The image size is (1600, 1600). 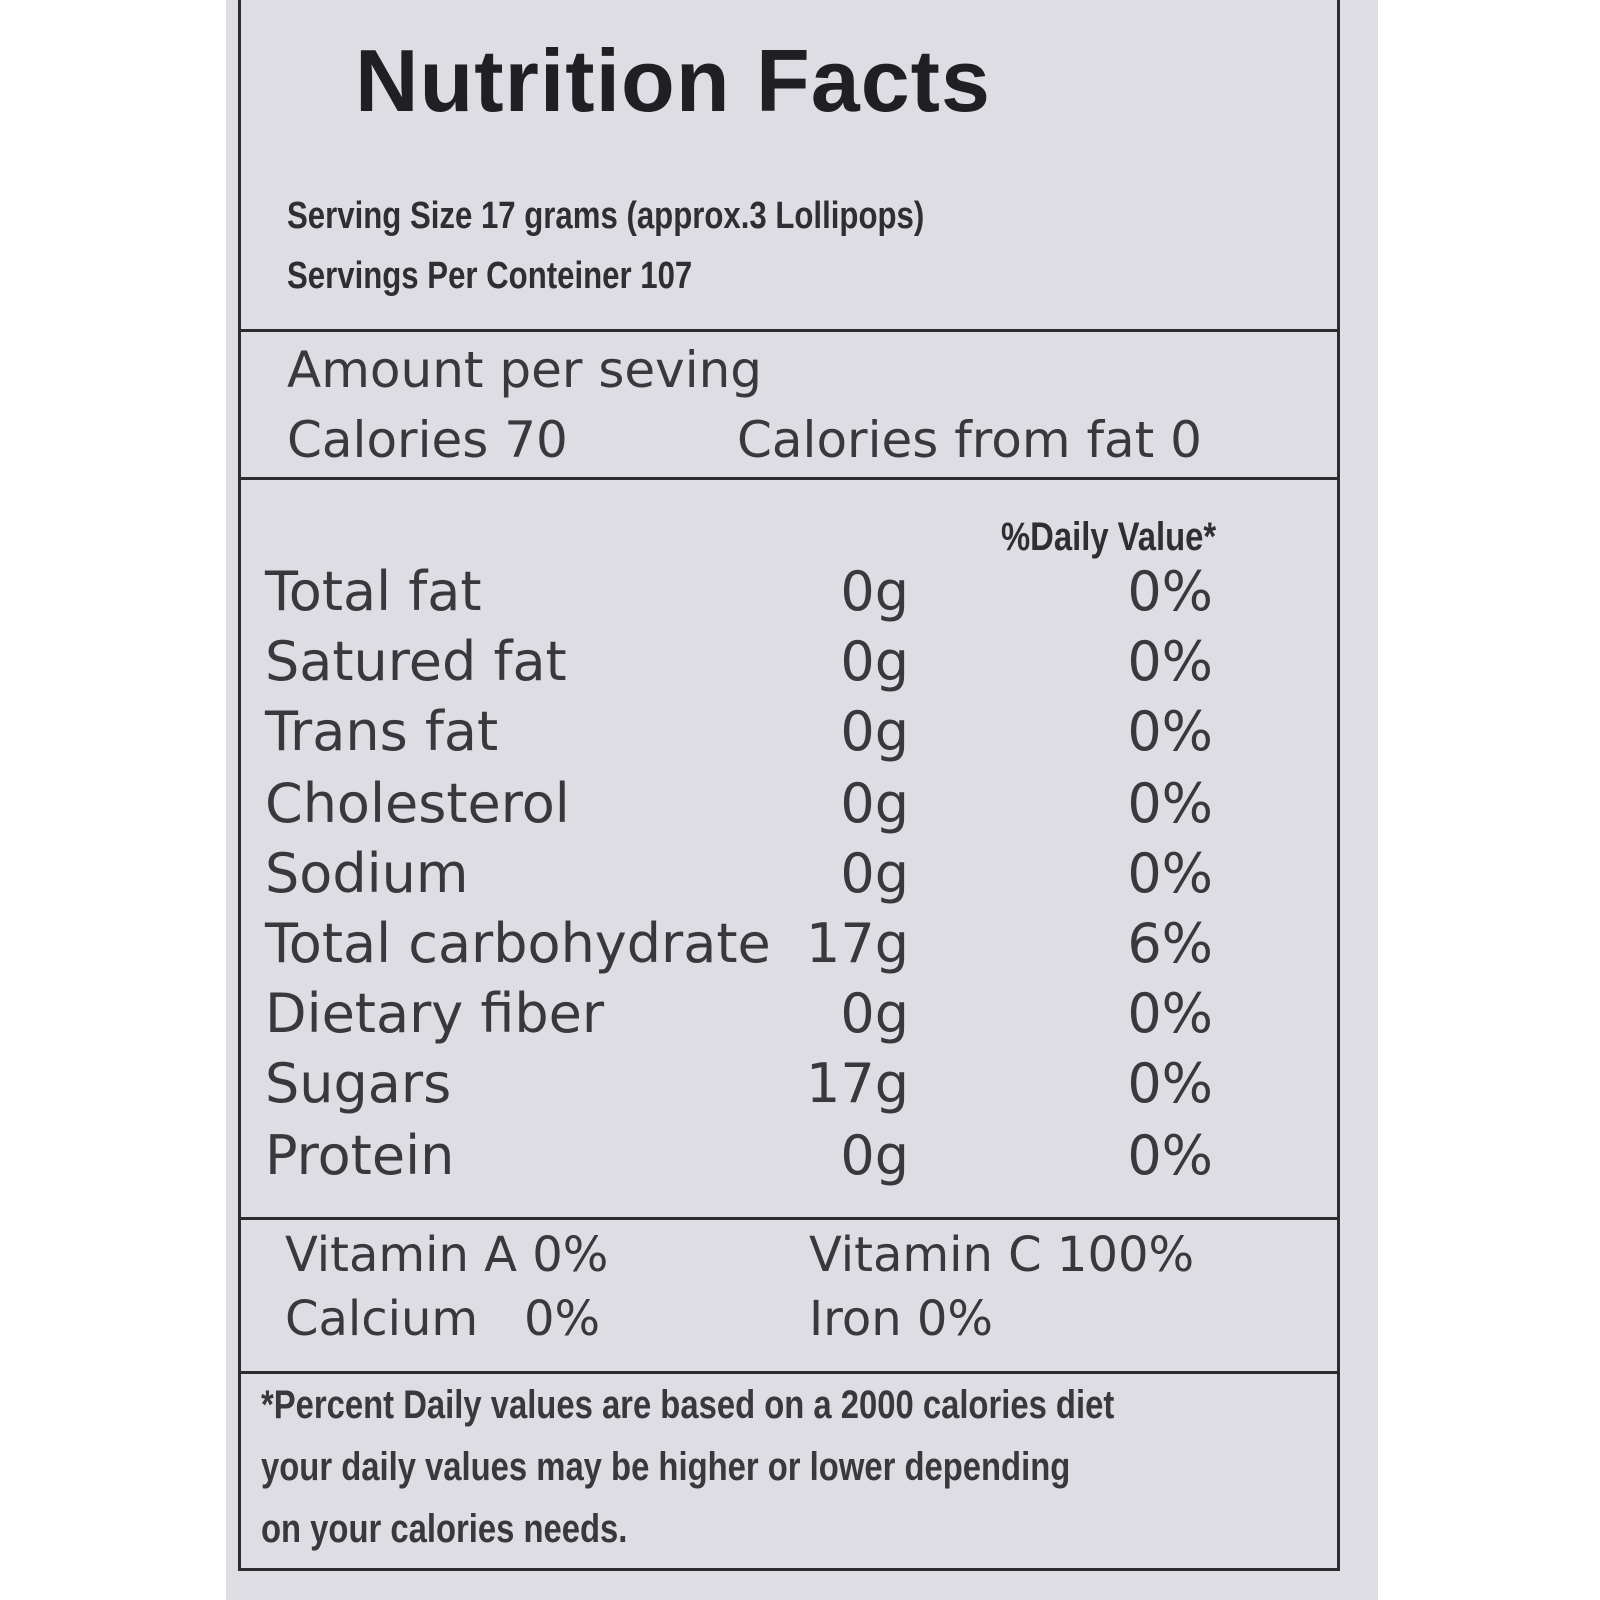 I want to click on footnote-line: on your calories needs., so click(x=444, y=1529).